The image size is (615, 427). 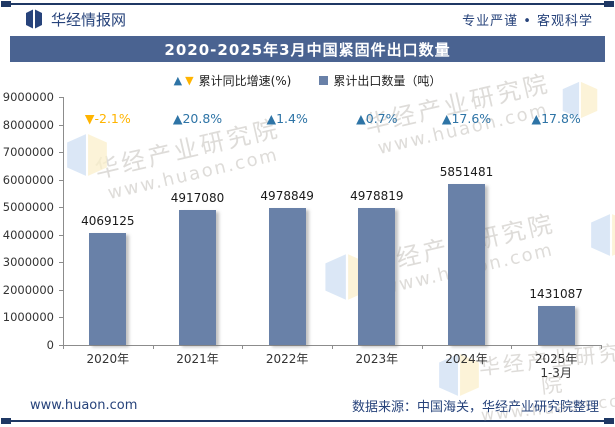 I want to click on bottom-left-corner-square, so click(x=6, y=421).